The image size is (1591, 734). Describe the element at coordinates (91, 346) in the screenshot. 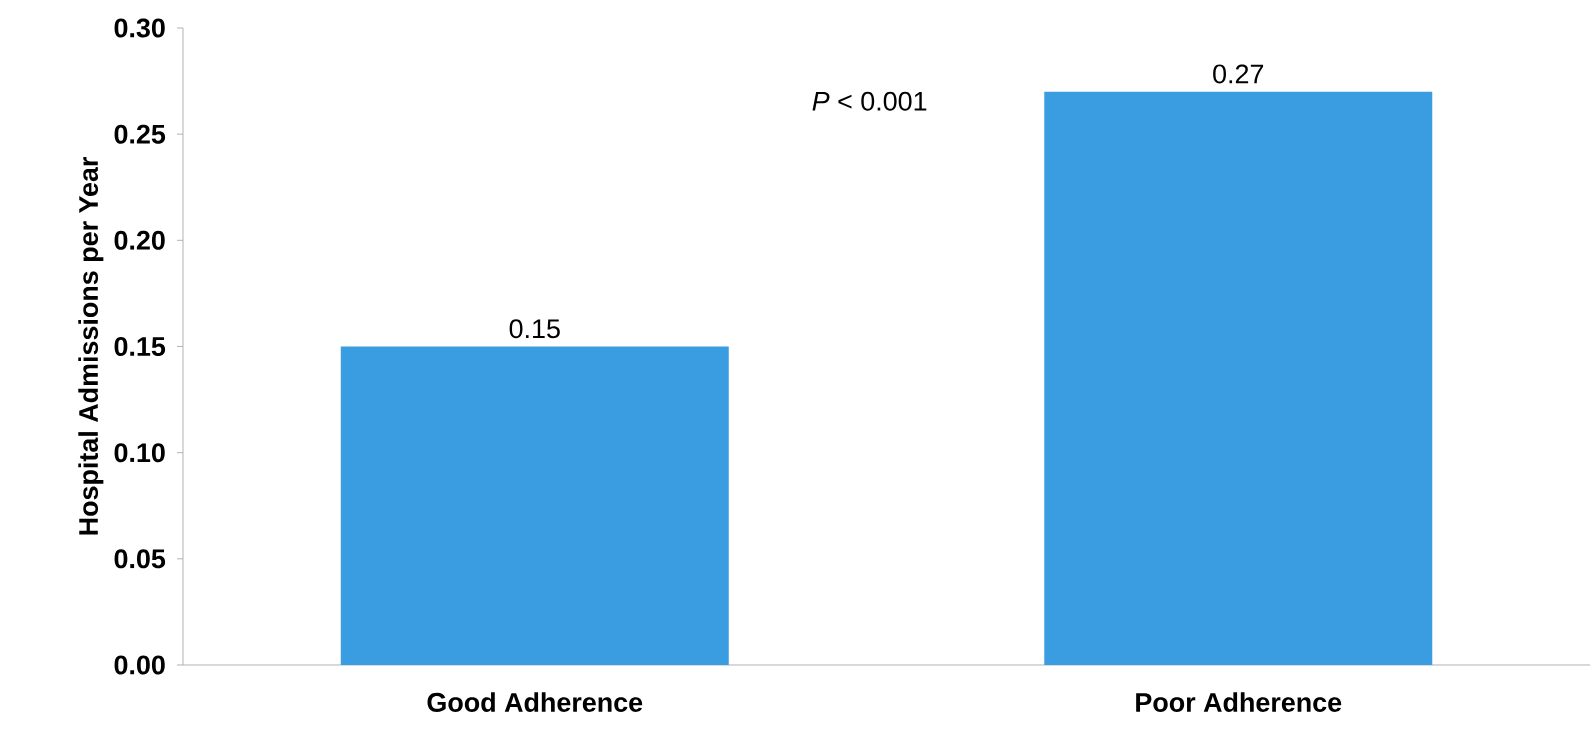

I see `y-axis-title: Hospital Admissions per Year` at that location.